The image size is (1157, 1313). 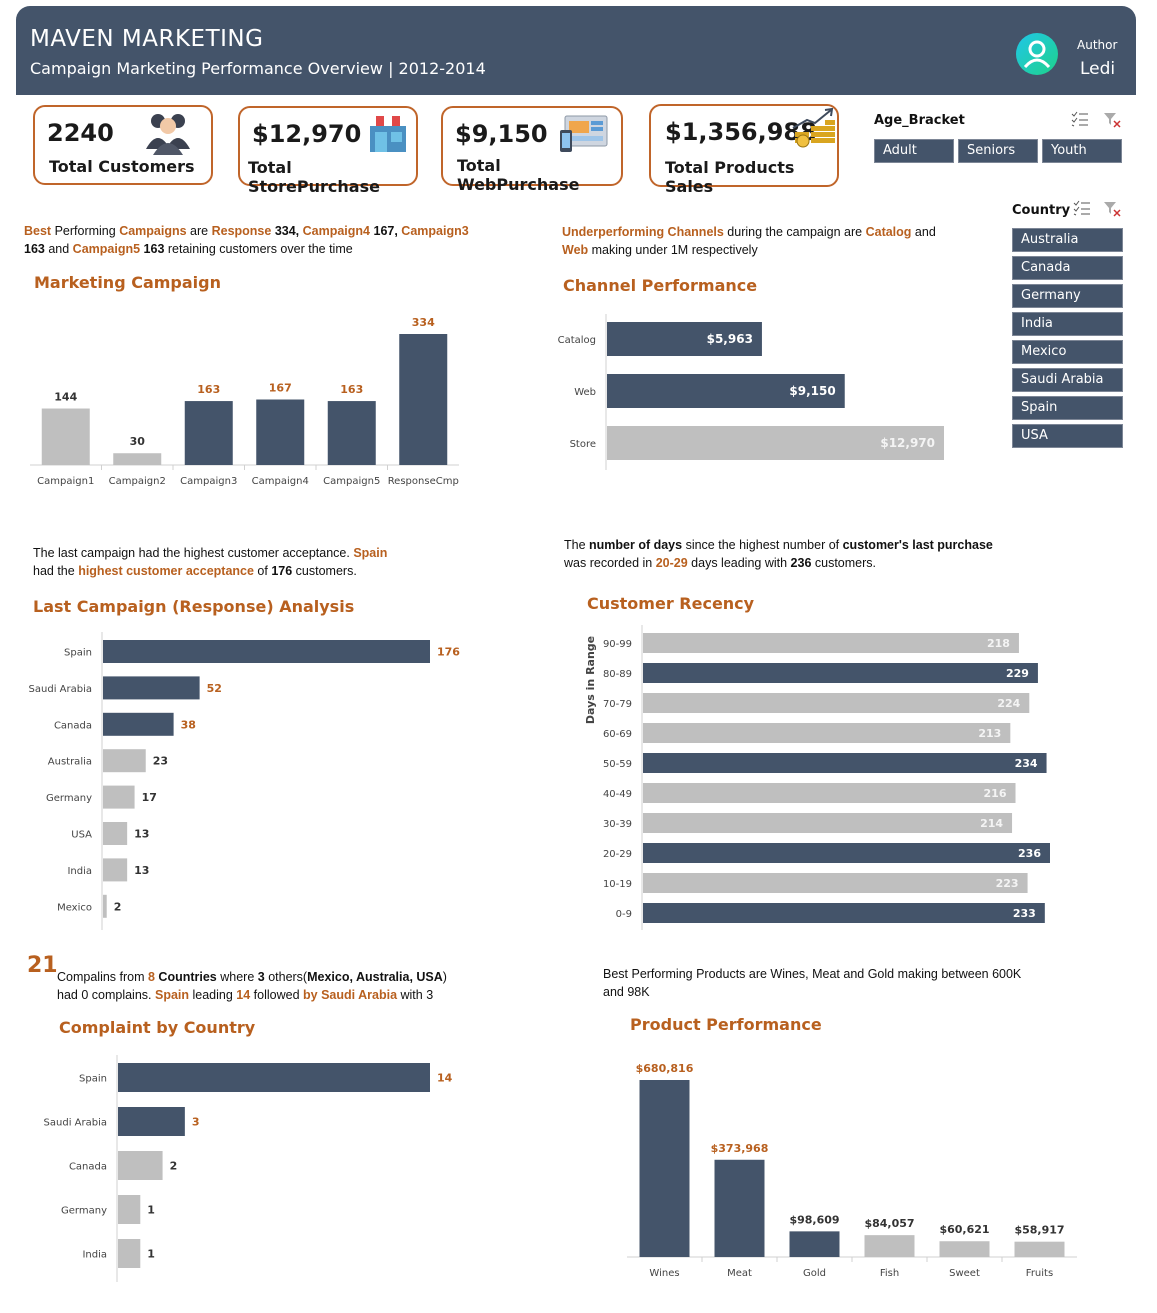 What do you see at coordinates (813, 128) in the screenshot?
I see `sales-growth-icon` at bounding box center [813, 128].